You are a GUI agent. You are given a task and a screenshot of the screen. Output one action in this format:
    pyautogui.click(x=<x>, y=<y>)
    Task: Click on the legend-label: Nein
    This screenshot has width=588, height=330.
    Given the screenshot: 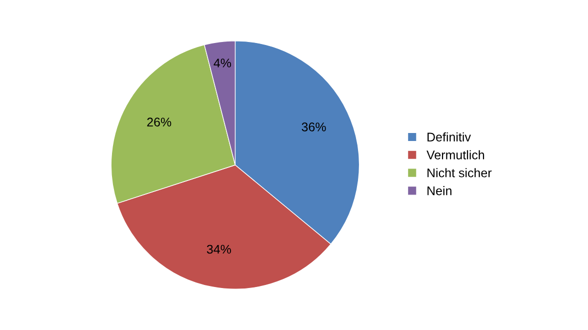 What is the action you would take?
    pyautogui.click(x=440, y=191)
    